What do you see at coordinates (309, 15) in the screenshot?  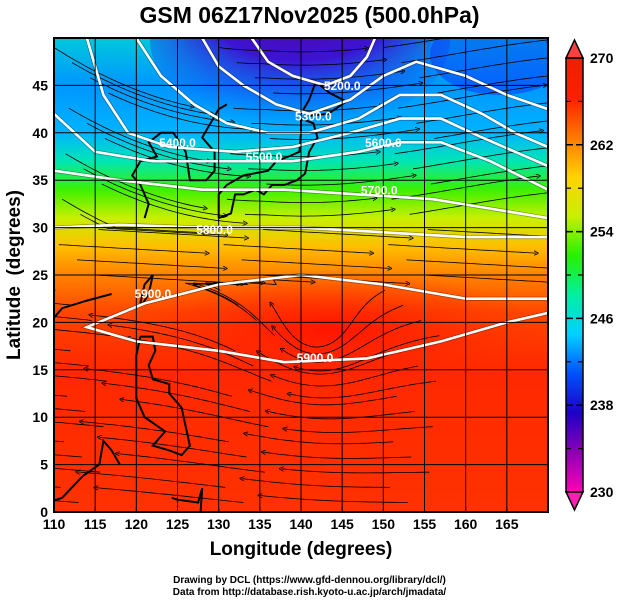 I see `chart-title: GSM 06Z17Nov2025 (500.0hPa)` at bounding box center [309, 15].